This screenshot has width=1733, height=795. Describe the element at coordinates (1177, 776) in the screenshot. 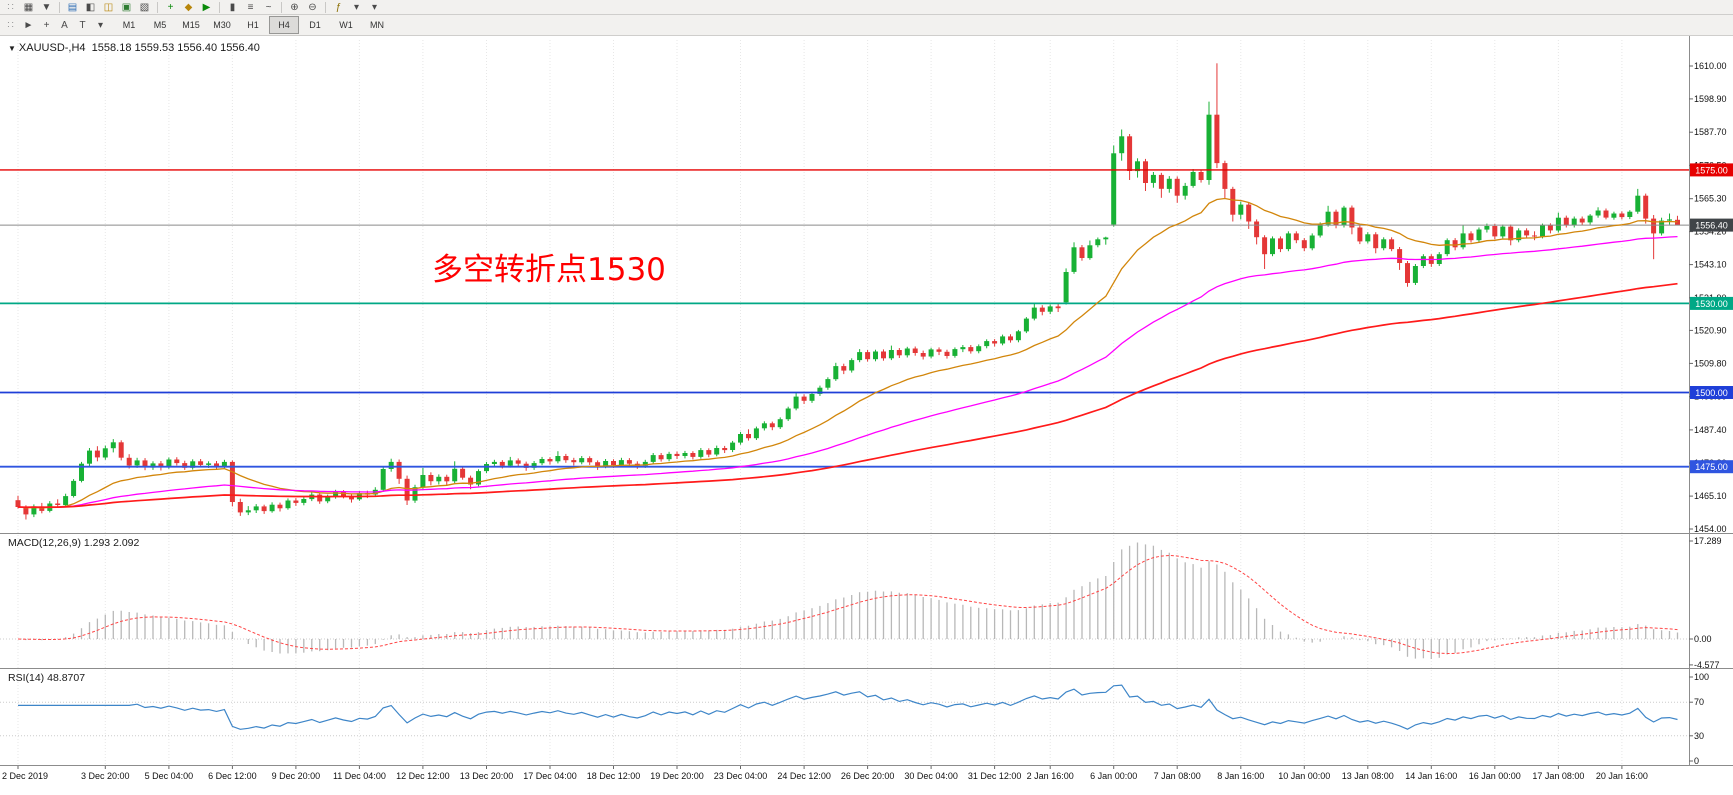

I see `svg-text: 7 Jan 08:00` at that location.